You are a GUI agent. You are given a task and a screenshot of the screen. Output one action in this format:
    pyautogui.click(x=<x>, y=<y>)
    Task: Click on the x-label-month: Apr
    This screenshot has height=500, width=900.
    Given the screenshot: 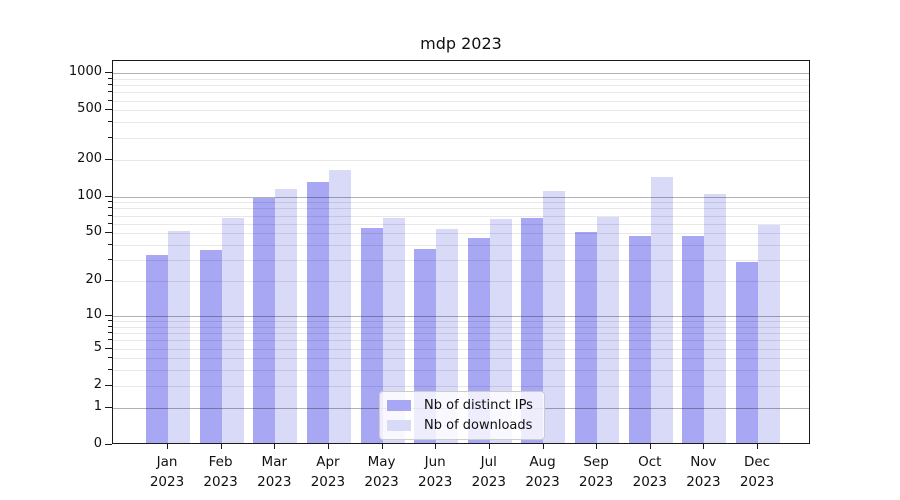 What is the action you would take?
    pyautogui.click(x=328, y=462)
    